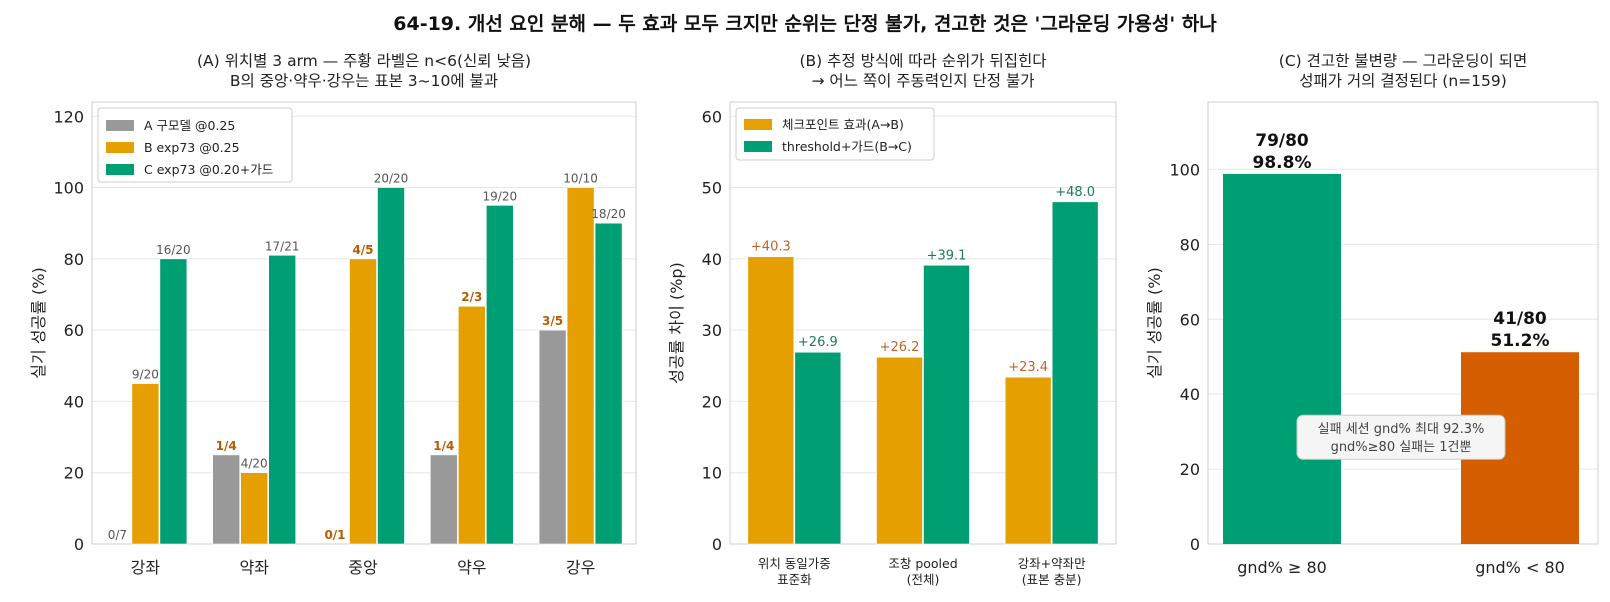  What do you see at coordinates (471, 567) in the screenshot?
I see `panel-a-category-label: 약우` at bounding box center [471, 567].